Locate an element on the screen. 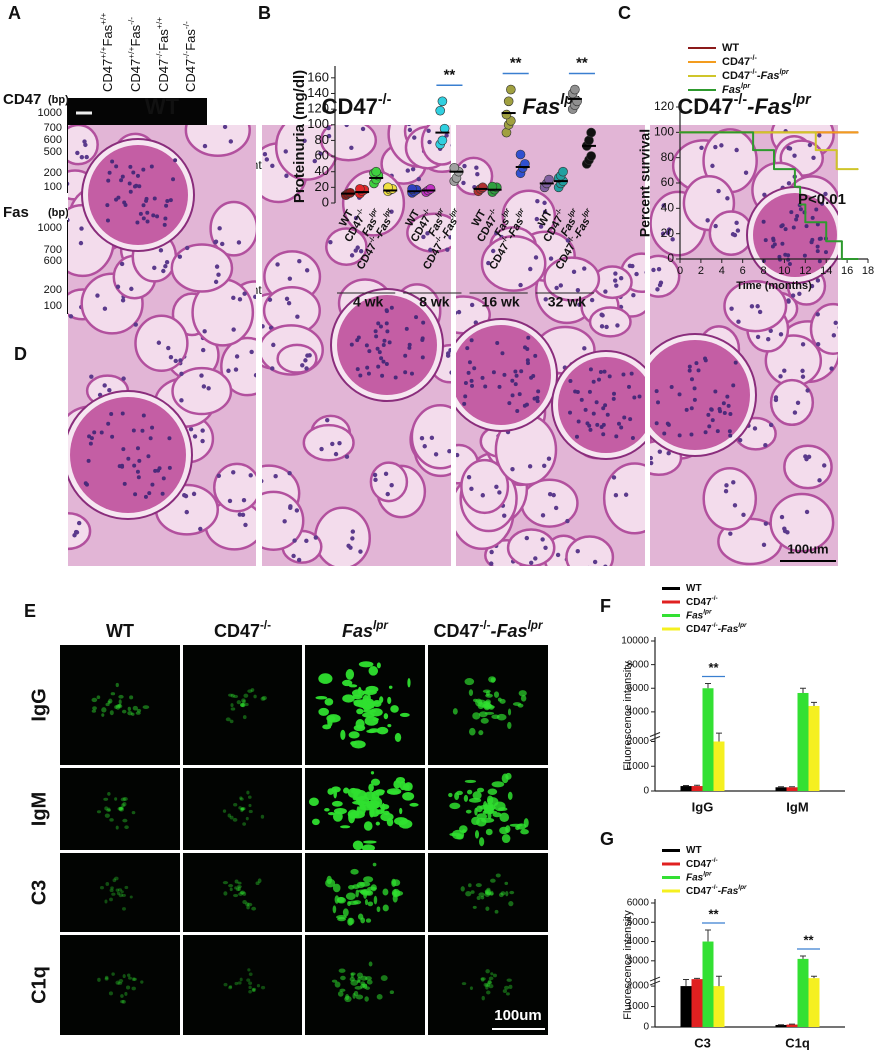 The width and height of the screenshot is (881, 1050). tubule is located at coordinates (217, 141).